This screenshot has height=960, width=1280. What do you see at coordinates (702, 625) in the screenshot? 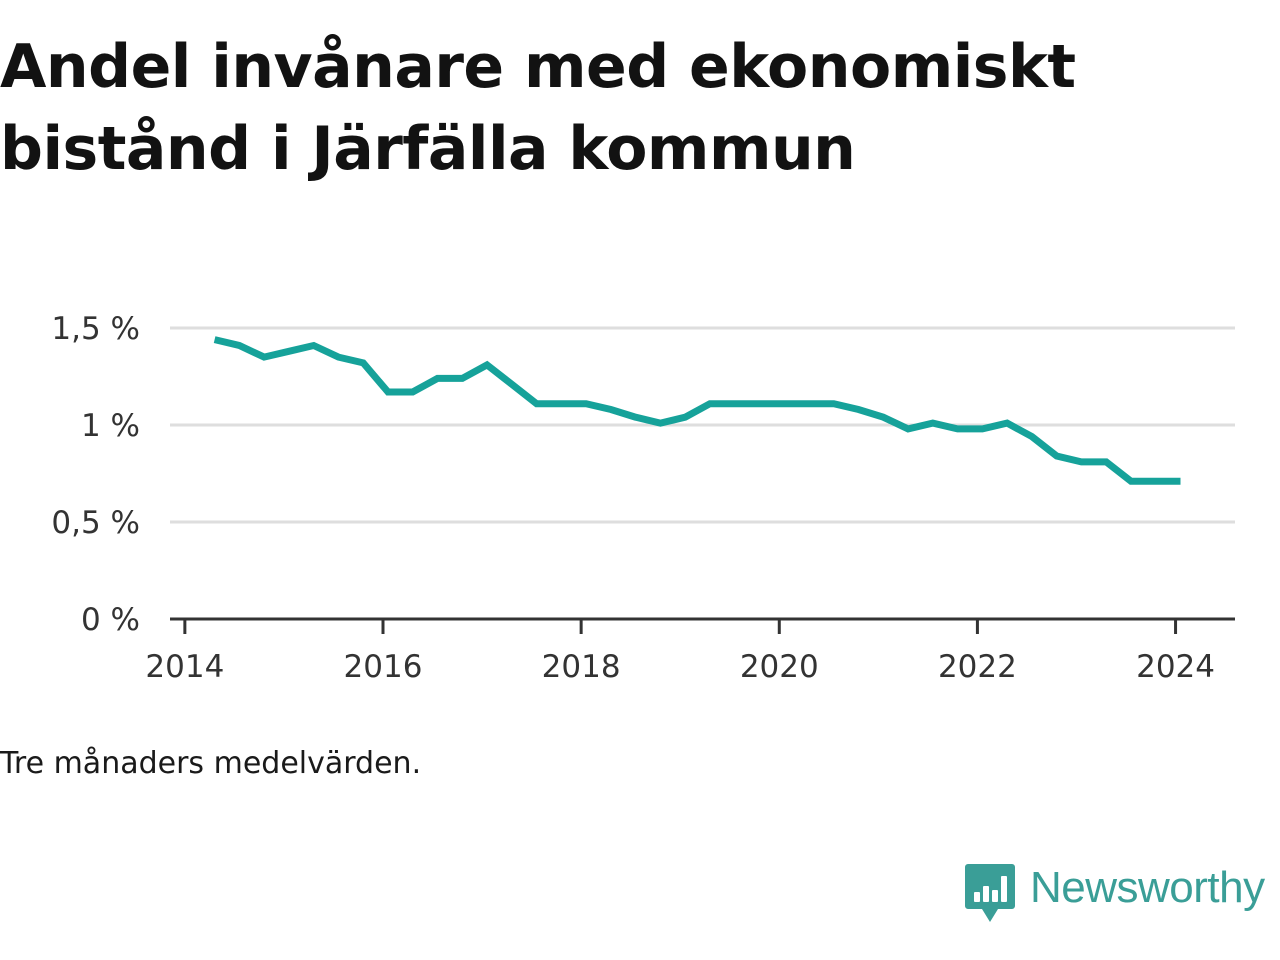
I see `x-axis` at bounding box center [702, 625].